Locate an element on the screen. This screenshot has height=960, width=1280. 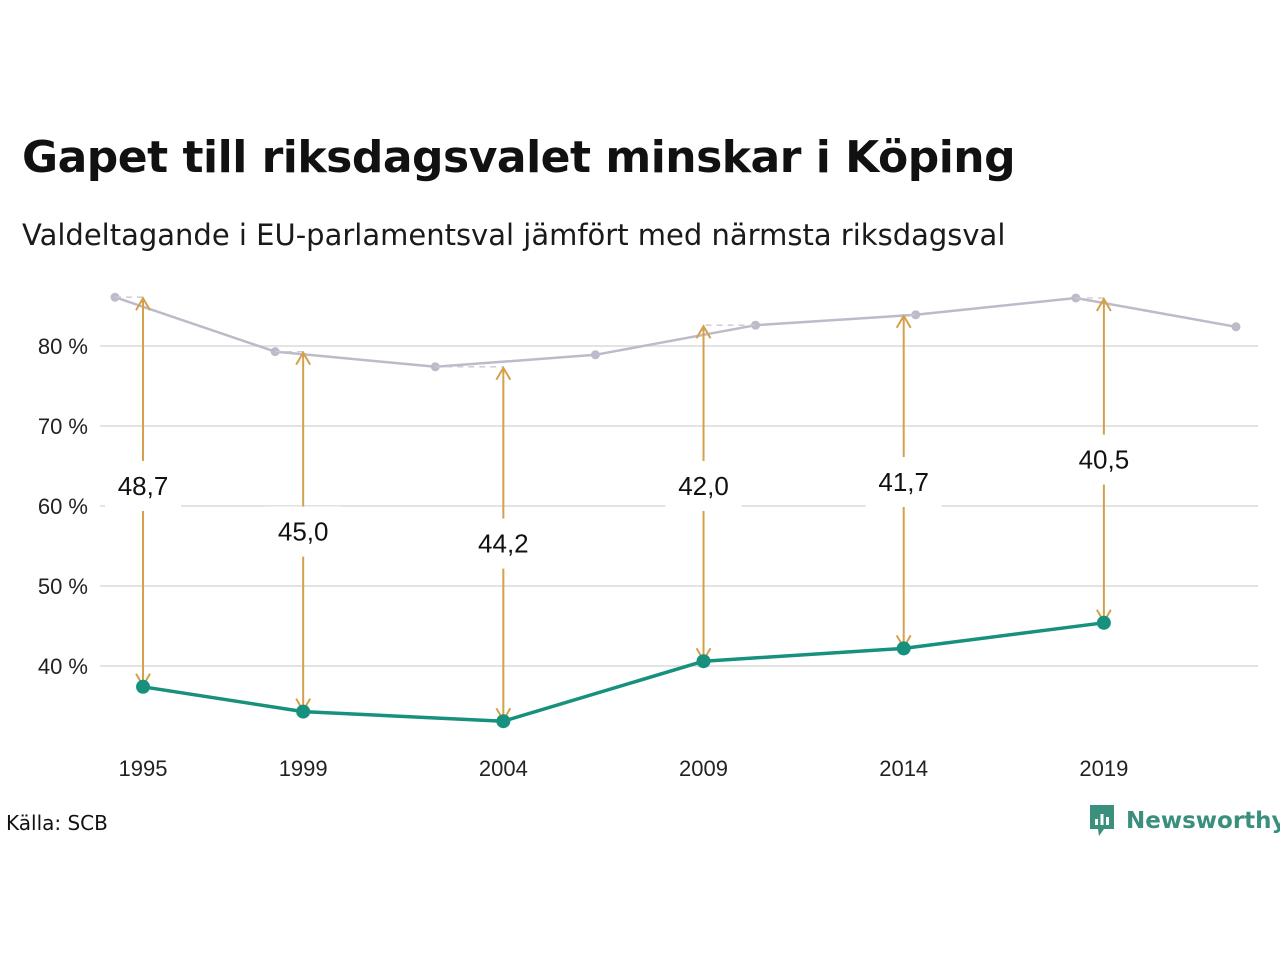
gap-label: 42,0 is located at coordinates (703, 486).